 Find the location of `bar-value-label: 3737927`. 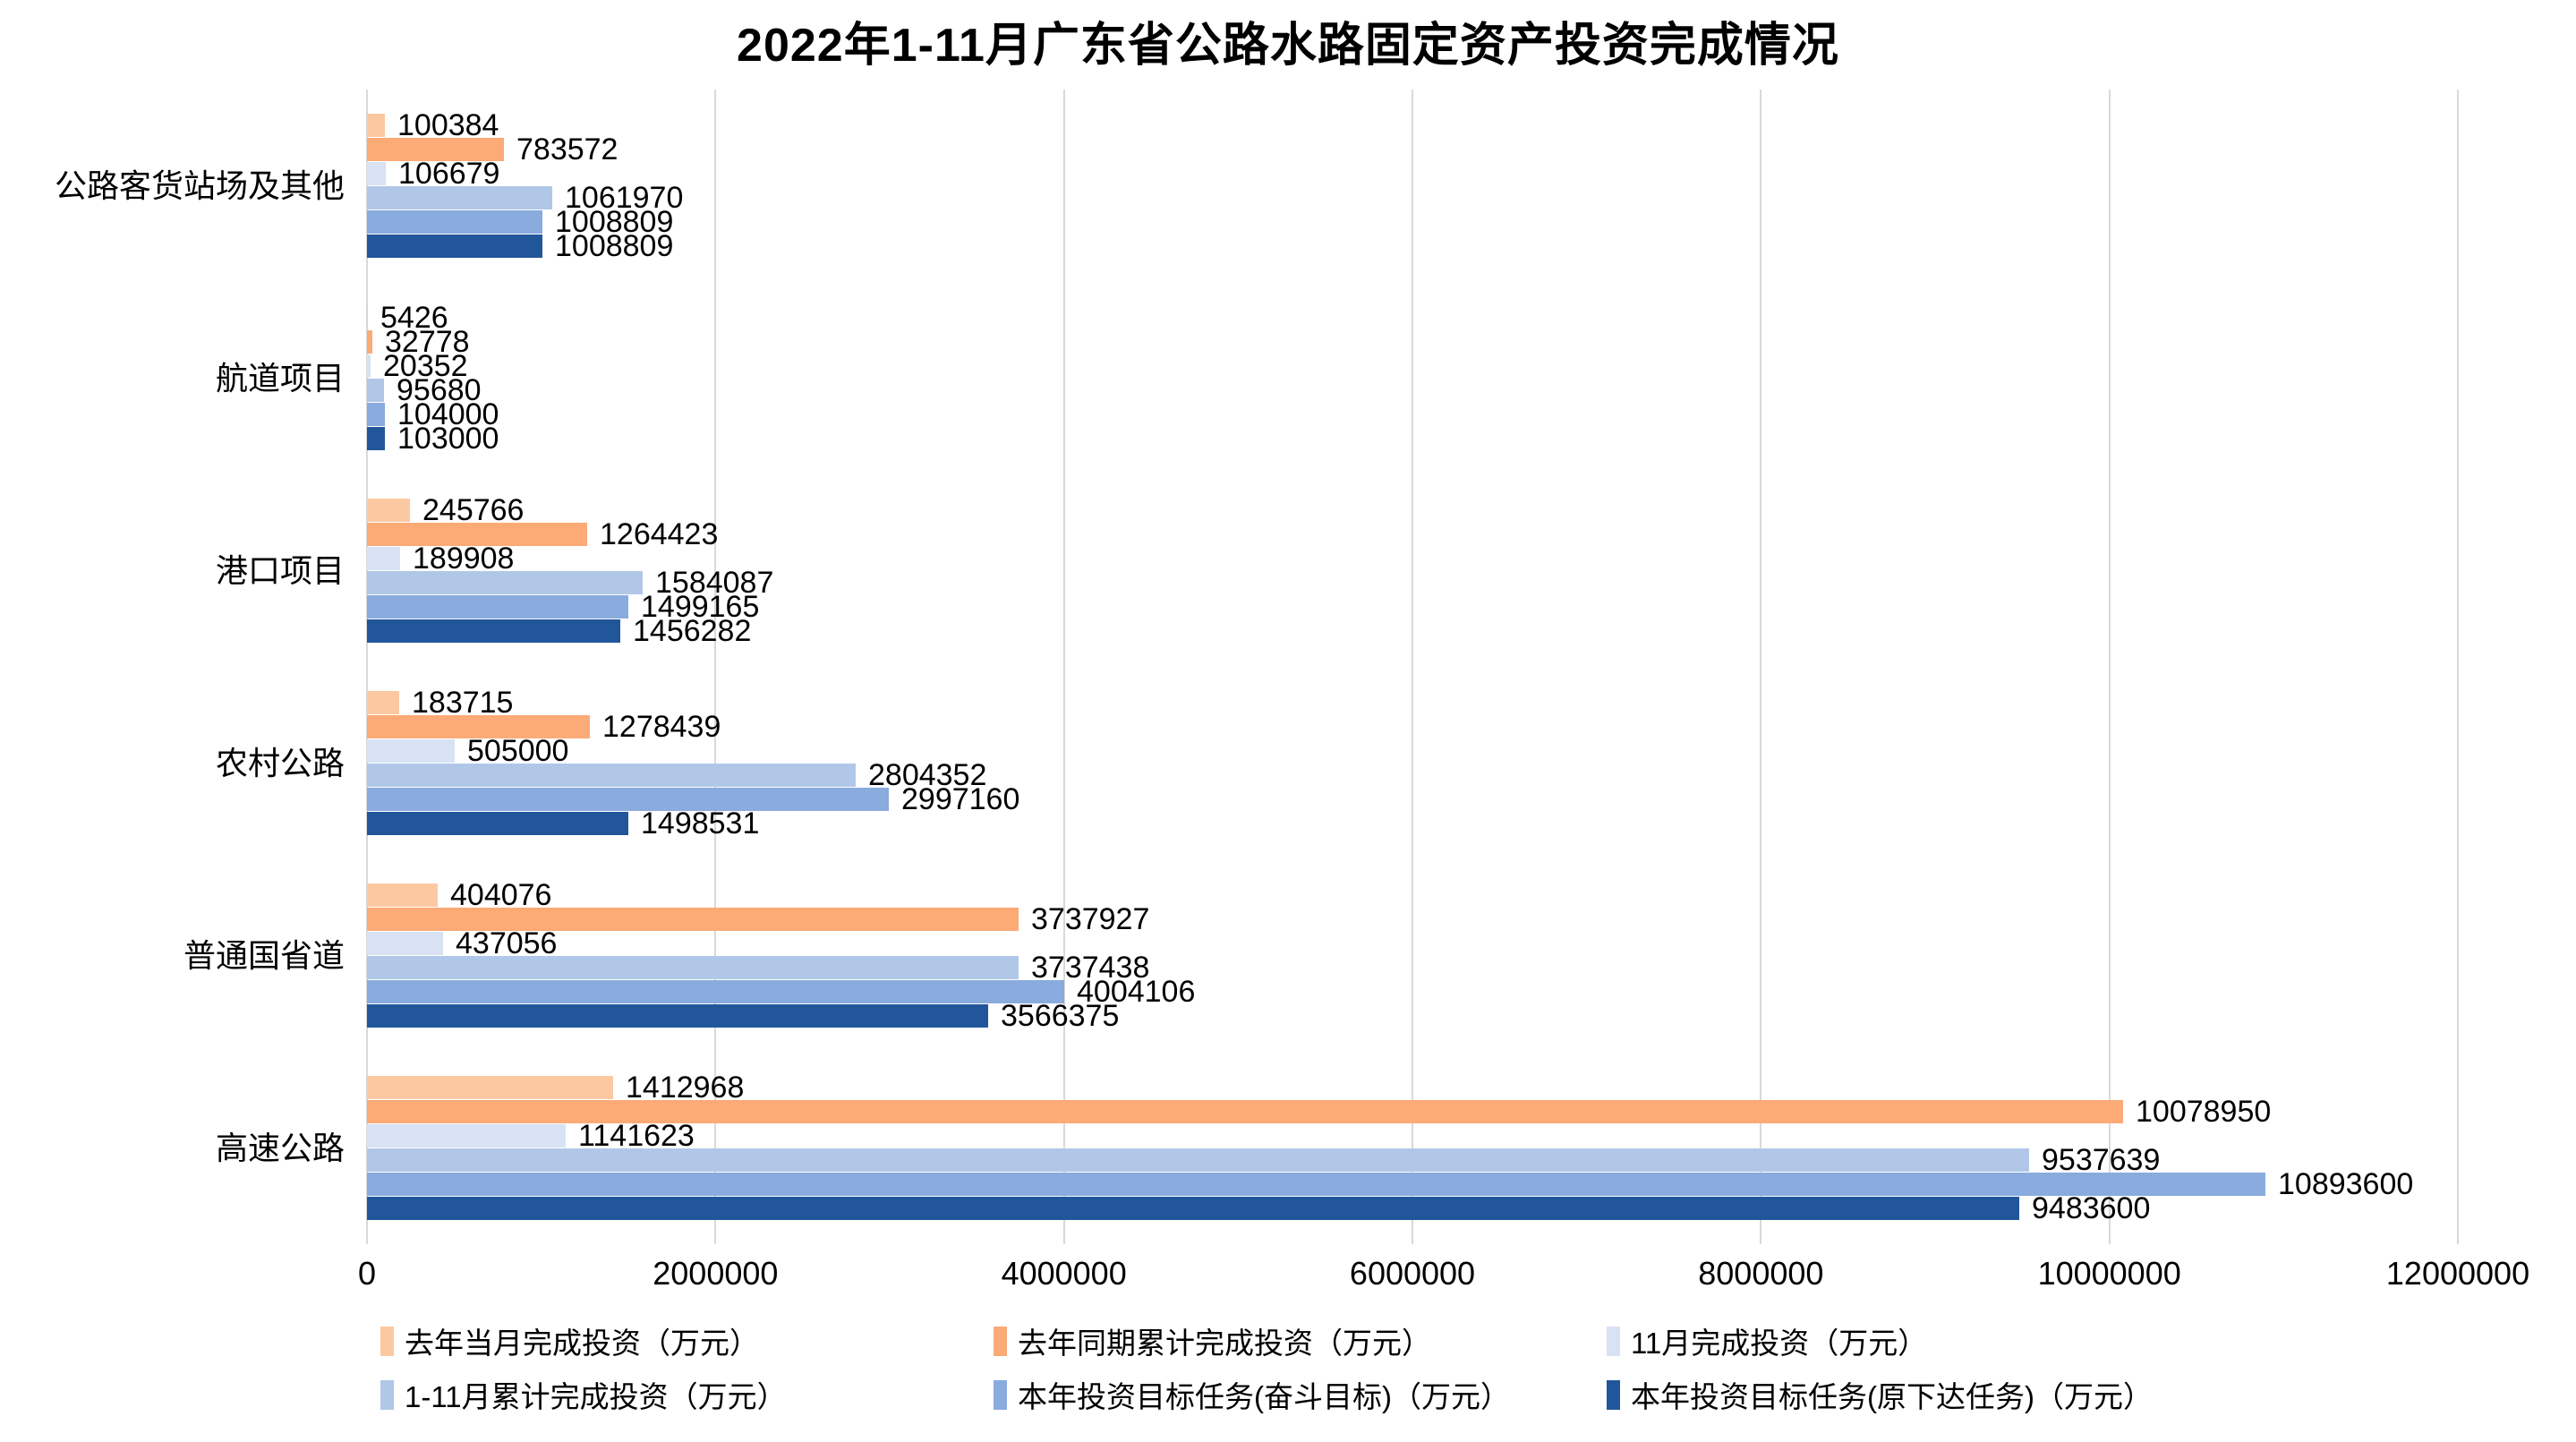

bar-value-label: 3737927 is located at coordinates (1090, 919).